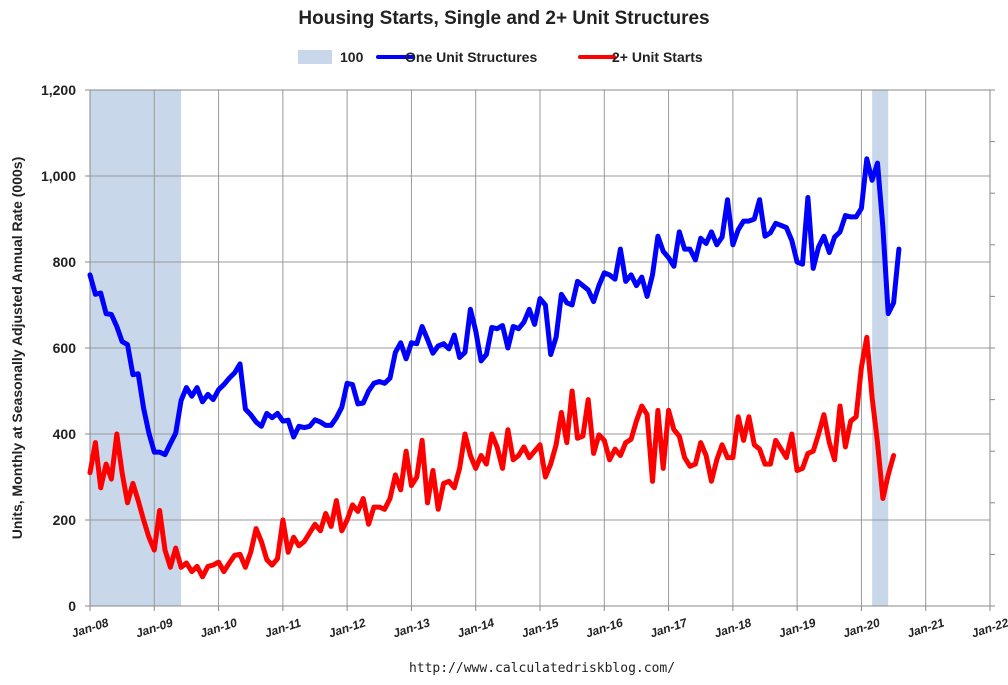 The width and height of the screenshot is (1008, 685). I want to click on legend-recession-swatch, so click(315, 57).